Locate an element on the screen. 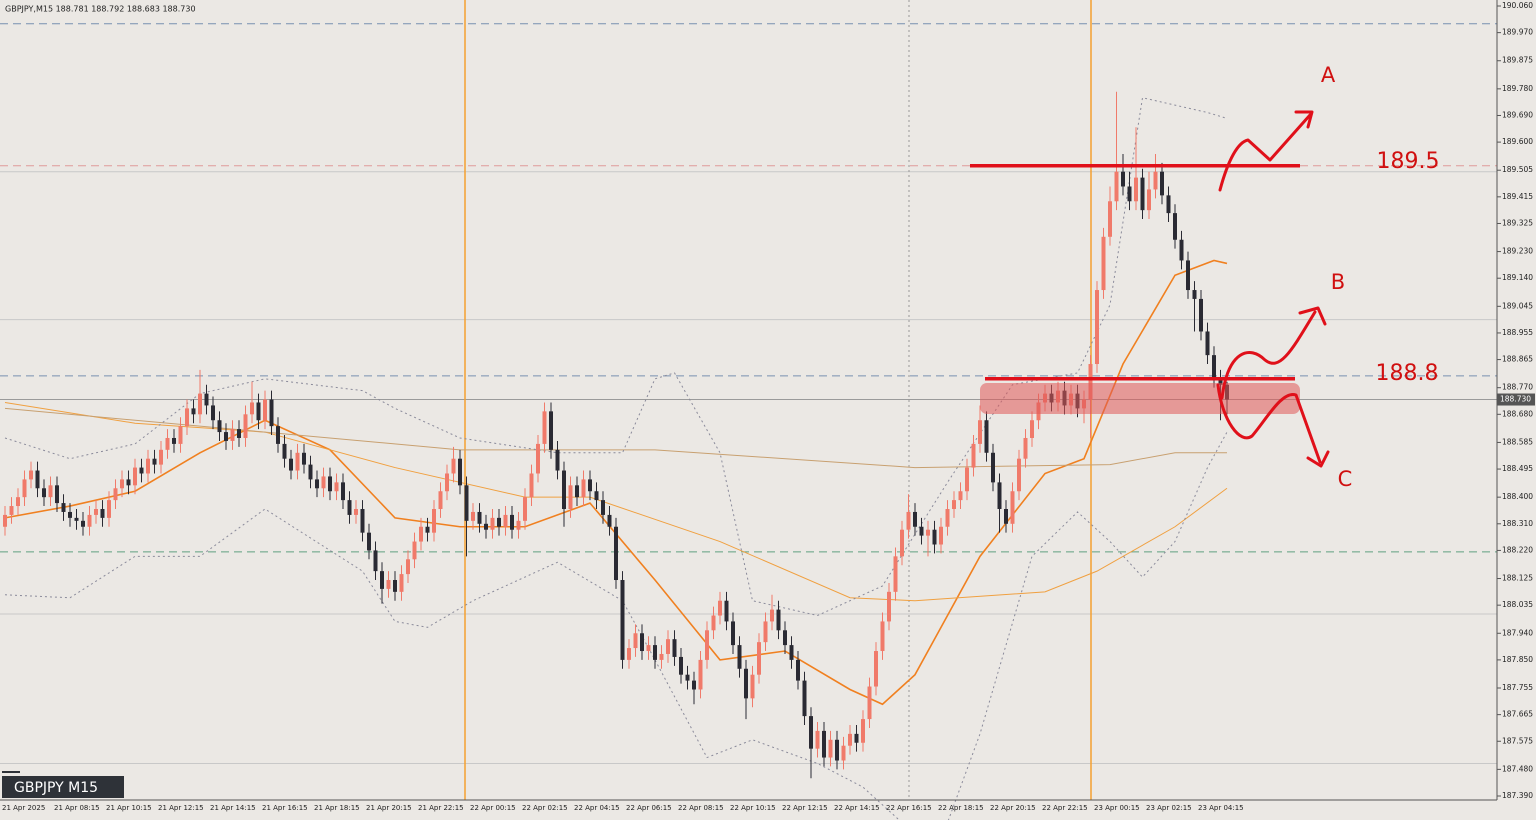 This screenshot has height=820, width=1536. arrow-c is located at coordinates (1269, 423).